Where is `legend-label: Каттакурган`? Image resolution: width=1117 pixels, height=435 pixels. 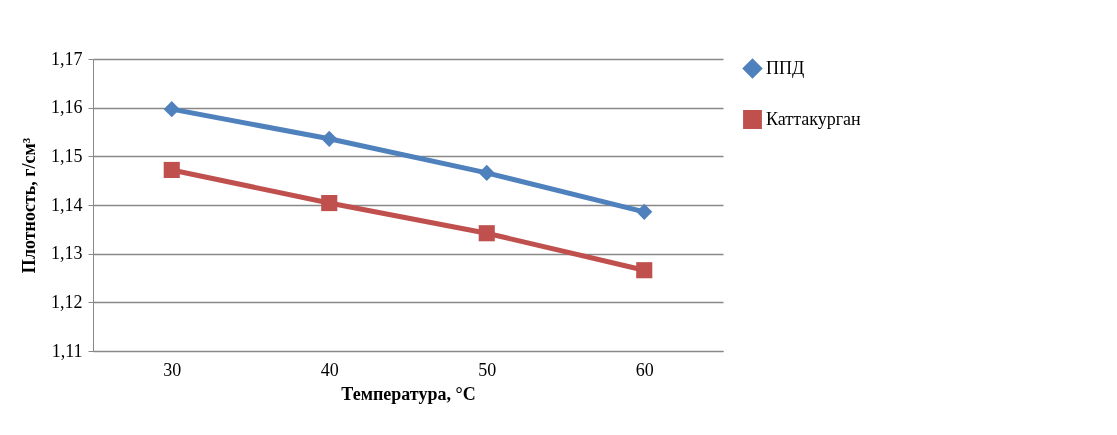
legend-label: Каттакурган is located at coordinates (814, 118).